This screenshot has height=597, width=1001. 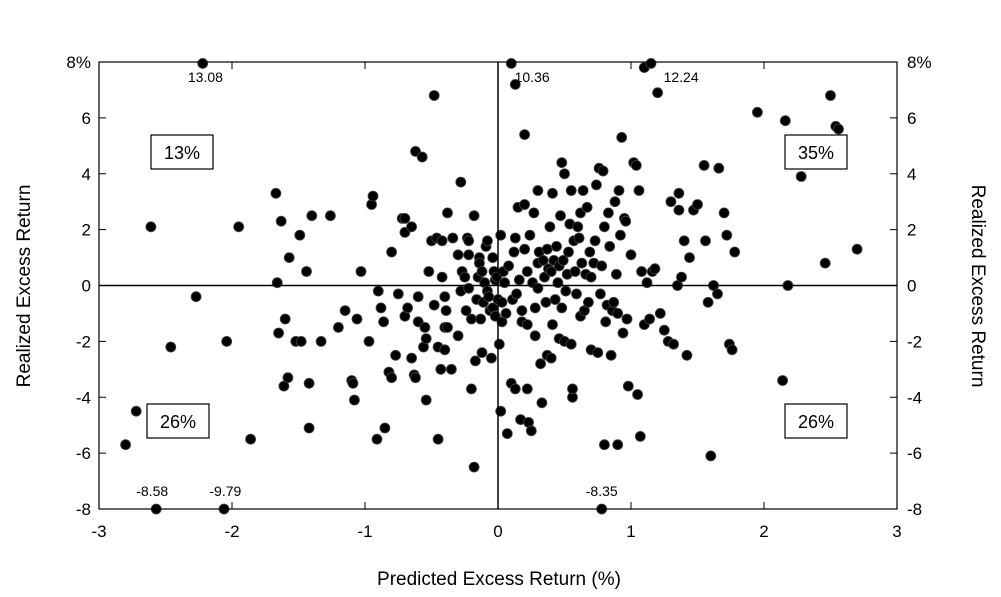 I want to click on quadrant-box-bottom-left, so click(x=178, y=421).